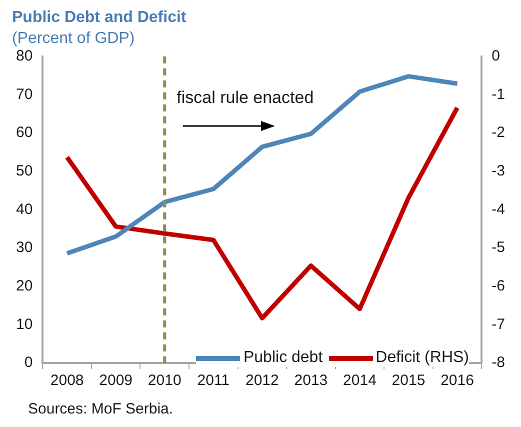  Describe the element at coordinates (283, 358) in the screenshot. I see `legend-label: Public debt` at that location.